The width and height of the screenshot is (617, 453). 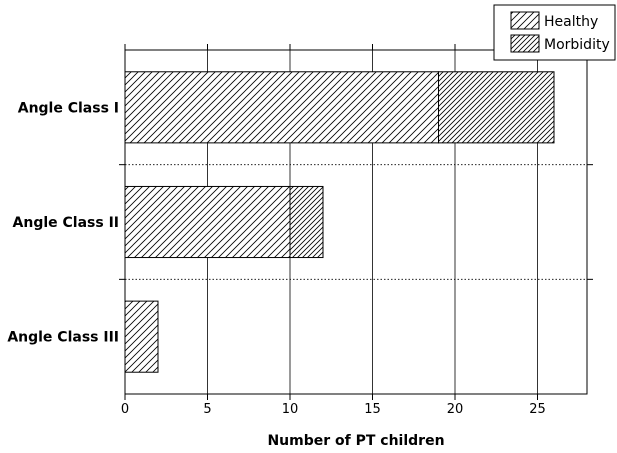 I want to click on x-axis-title: Number of PT children, so click(x=355, y=441).